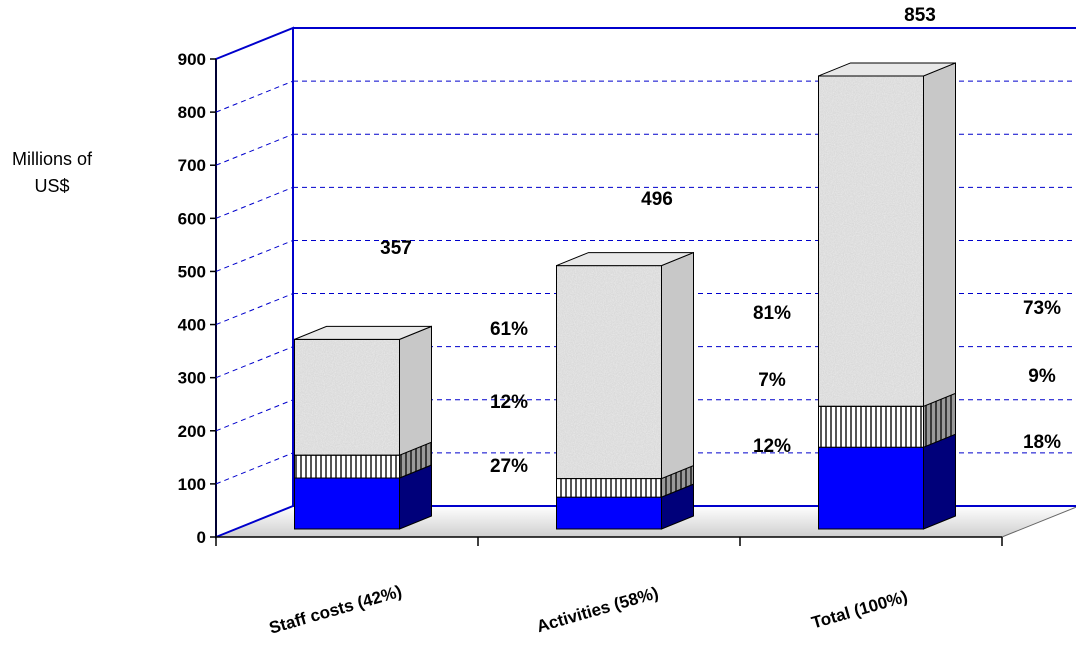 Image resolution: width=1076 pixels, height=659 pixels. What do you see at coordinates (396, 248) in the screenshot?
I see `total-label: 357` at bounding box center [396, 248].